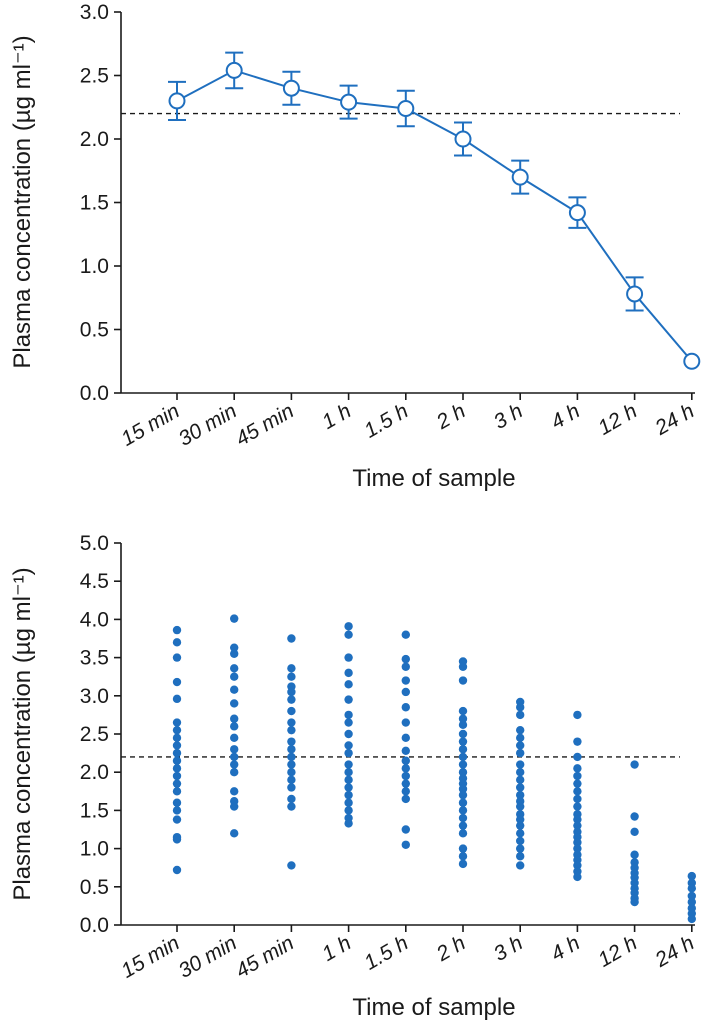  I want to click on line-chart-y-tick-label: 0.0, so click(94, 393).